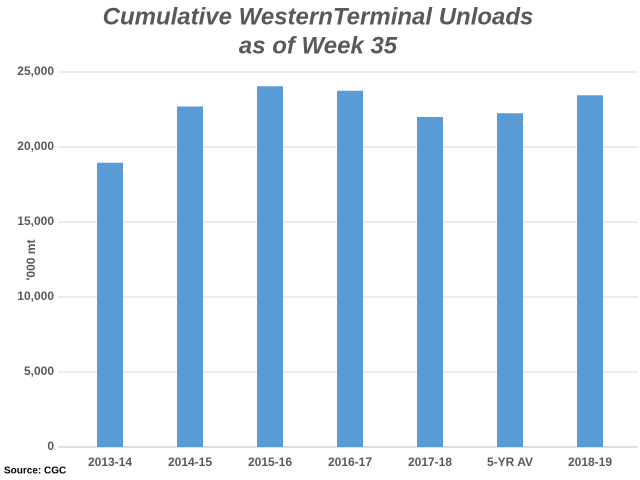  Describe the element at coordinates (35, 471) in the screenshot. I see `source-note: Source: CGC` at that location.